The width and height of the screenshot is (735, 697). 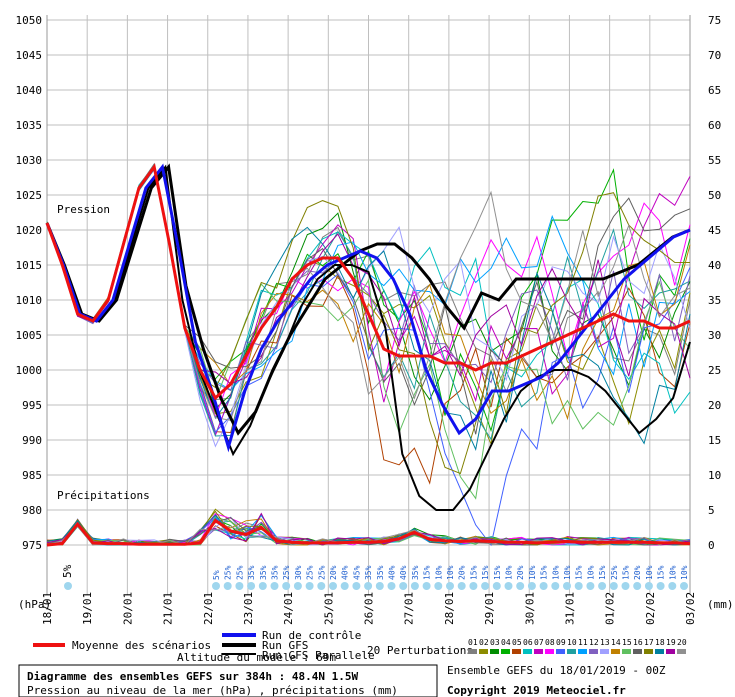 What do you see at coordinates (208, 608) in the screenshot?
I see `x-tick-label: 22/01` at bounding box center [208, 608].